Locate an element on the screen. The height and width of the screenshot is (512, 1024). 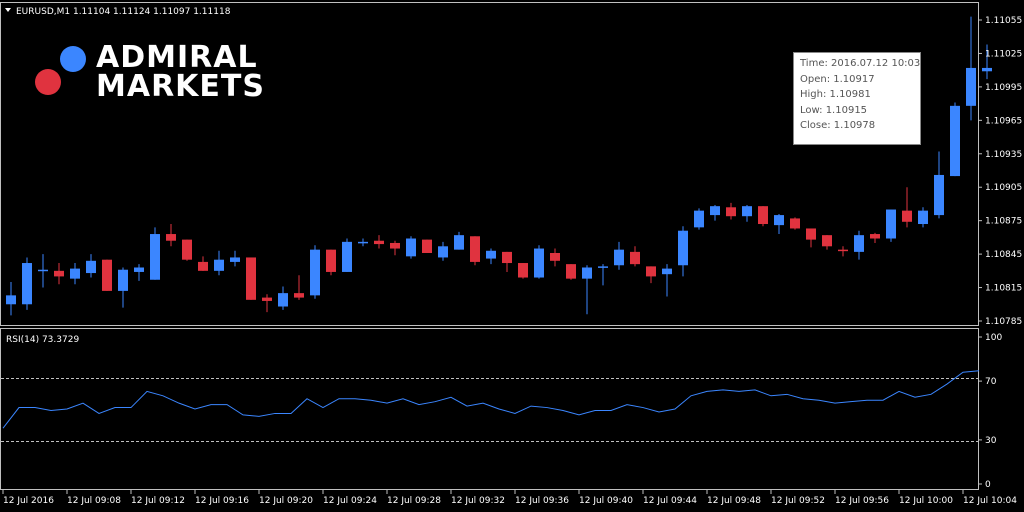
tooltip-high: High: 1.10981 is located at coordinates (835, 94).